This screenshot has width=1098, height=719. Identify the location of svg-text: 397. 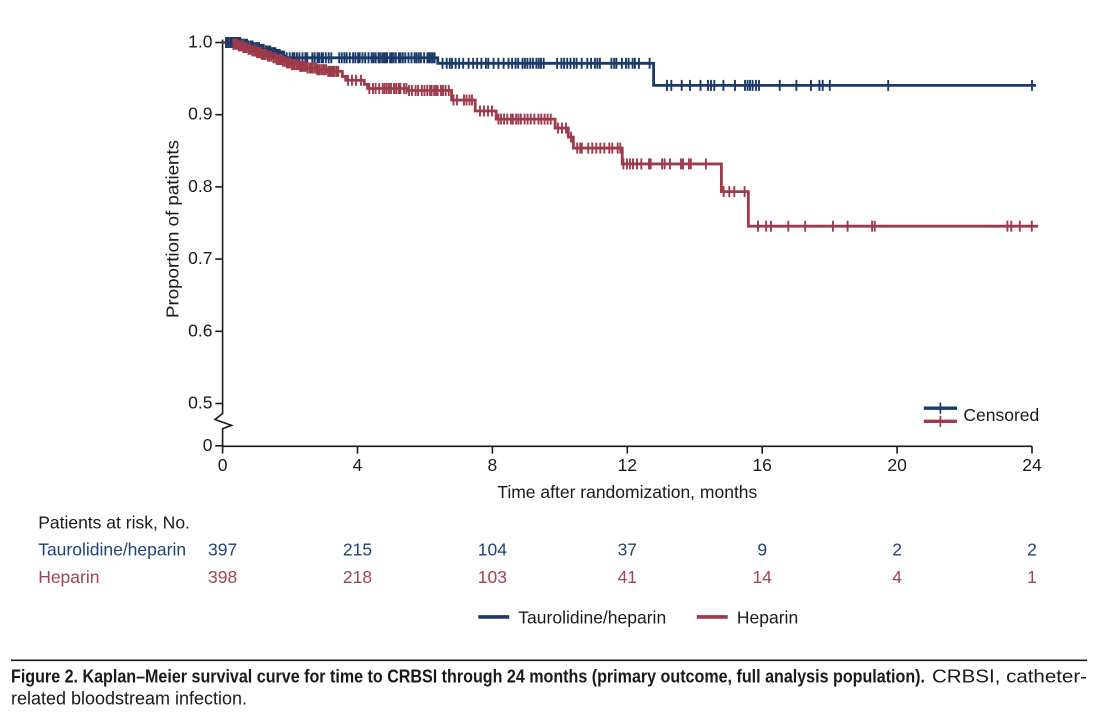
(222, 550).